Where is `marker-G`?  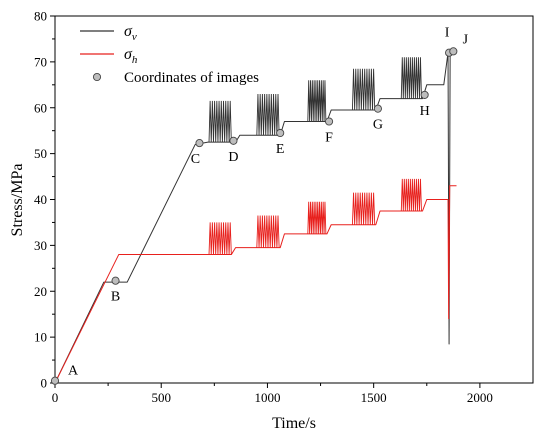 marker-G is located at coordinates (377, 108).